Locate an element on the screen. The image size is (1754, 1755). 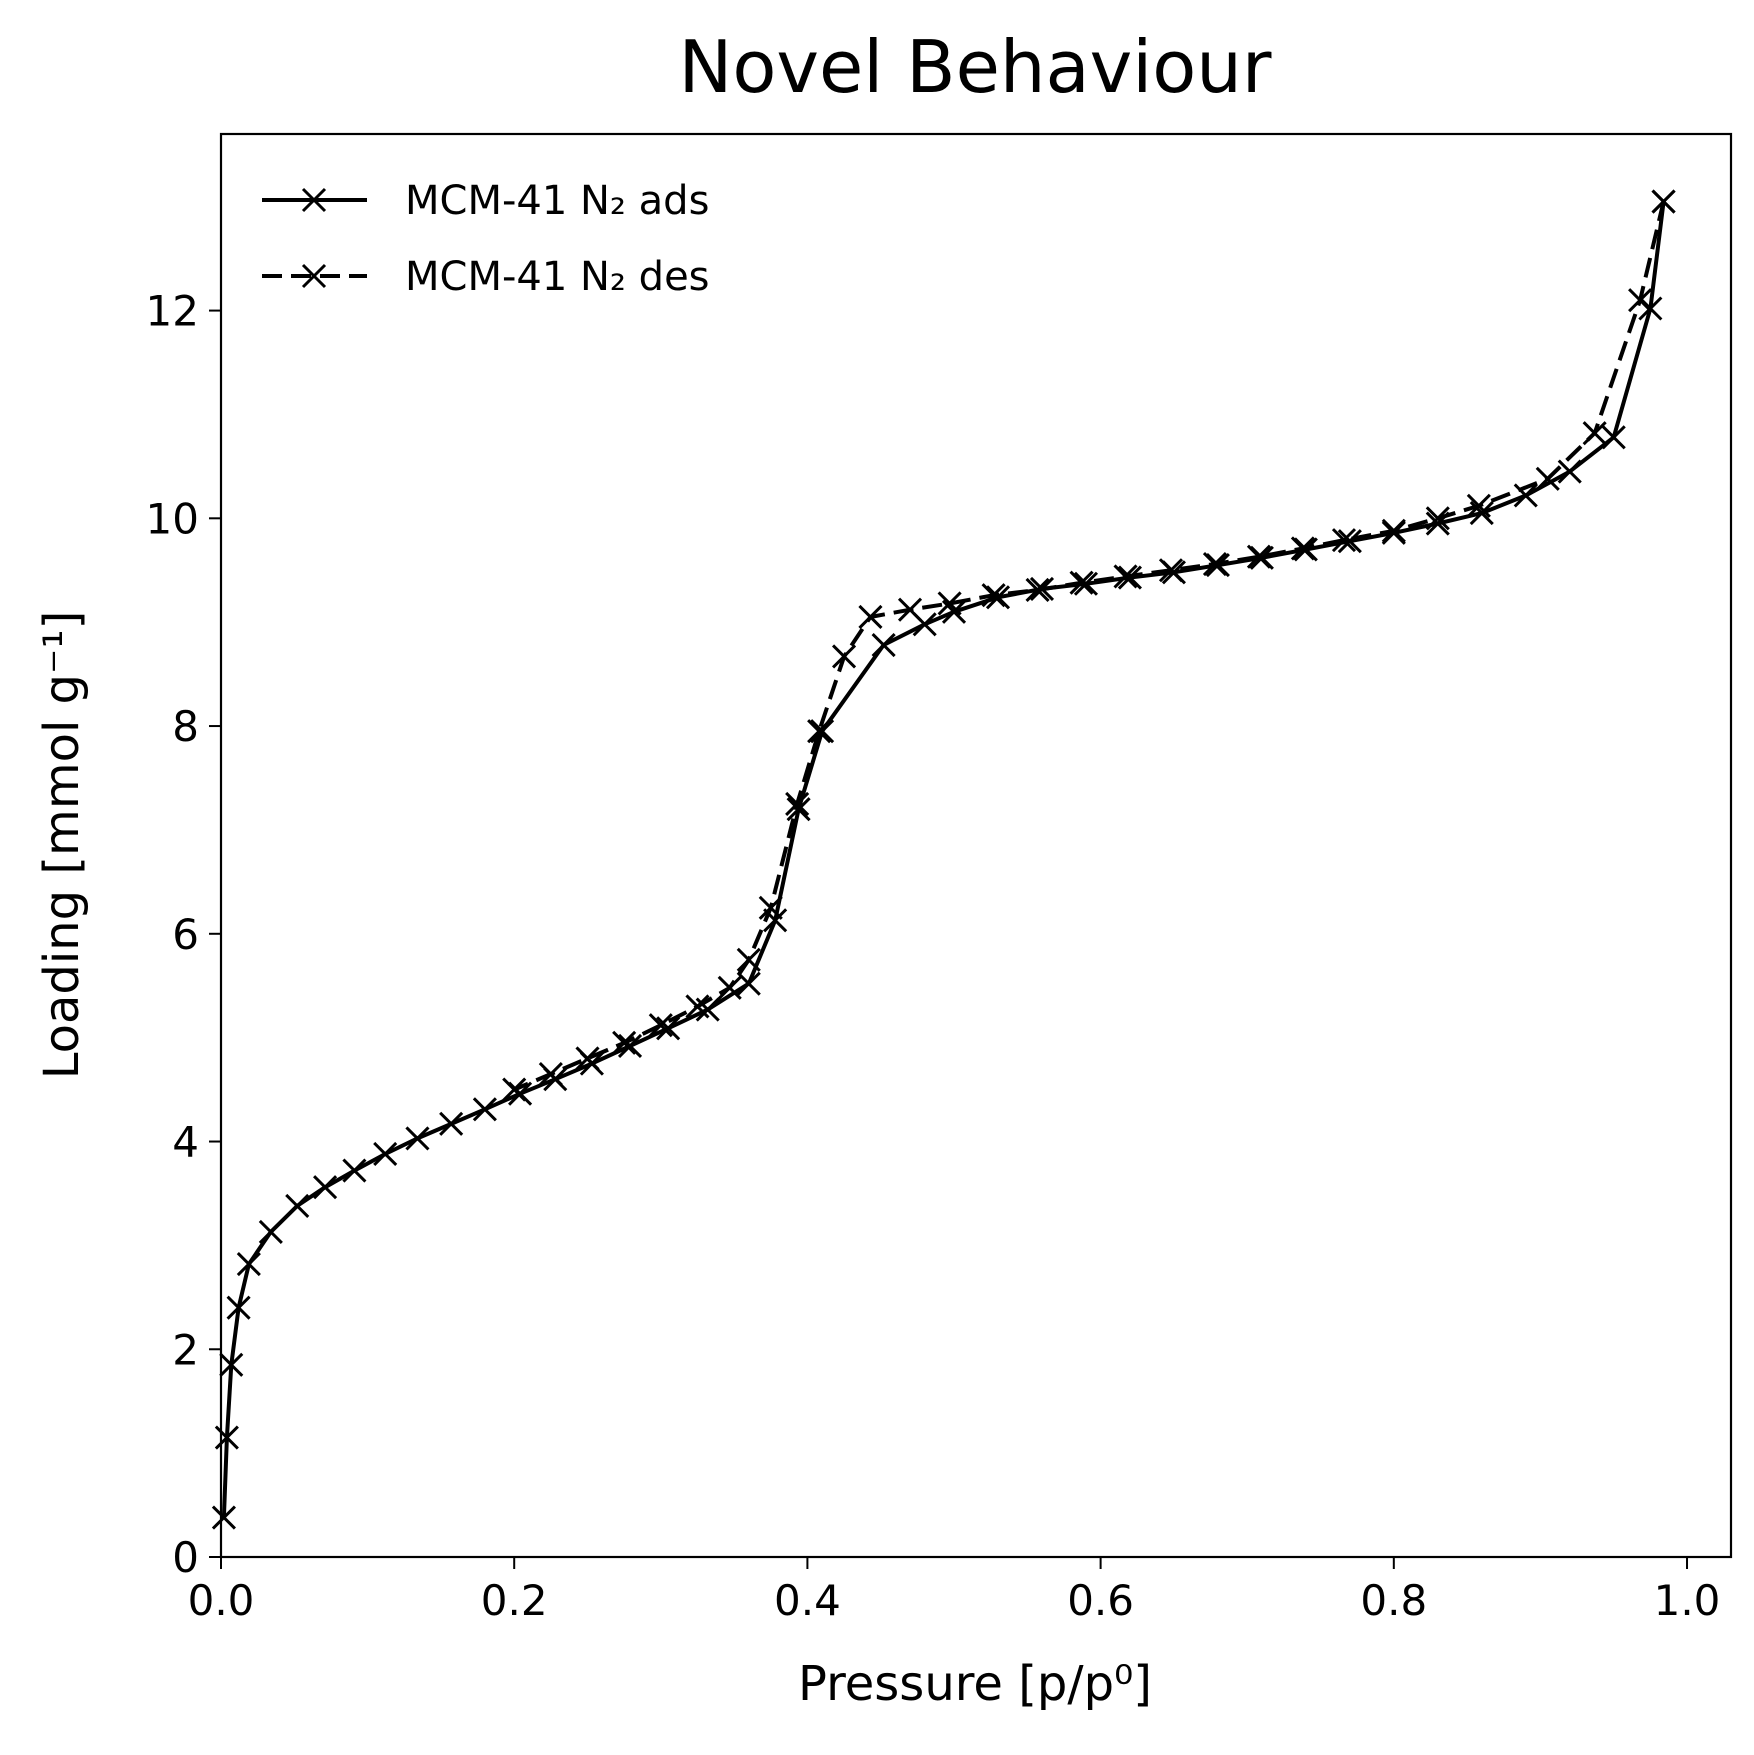
y-tick-label: 6 is located at coordinates (185, 934).